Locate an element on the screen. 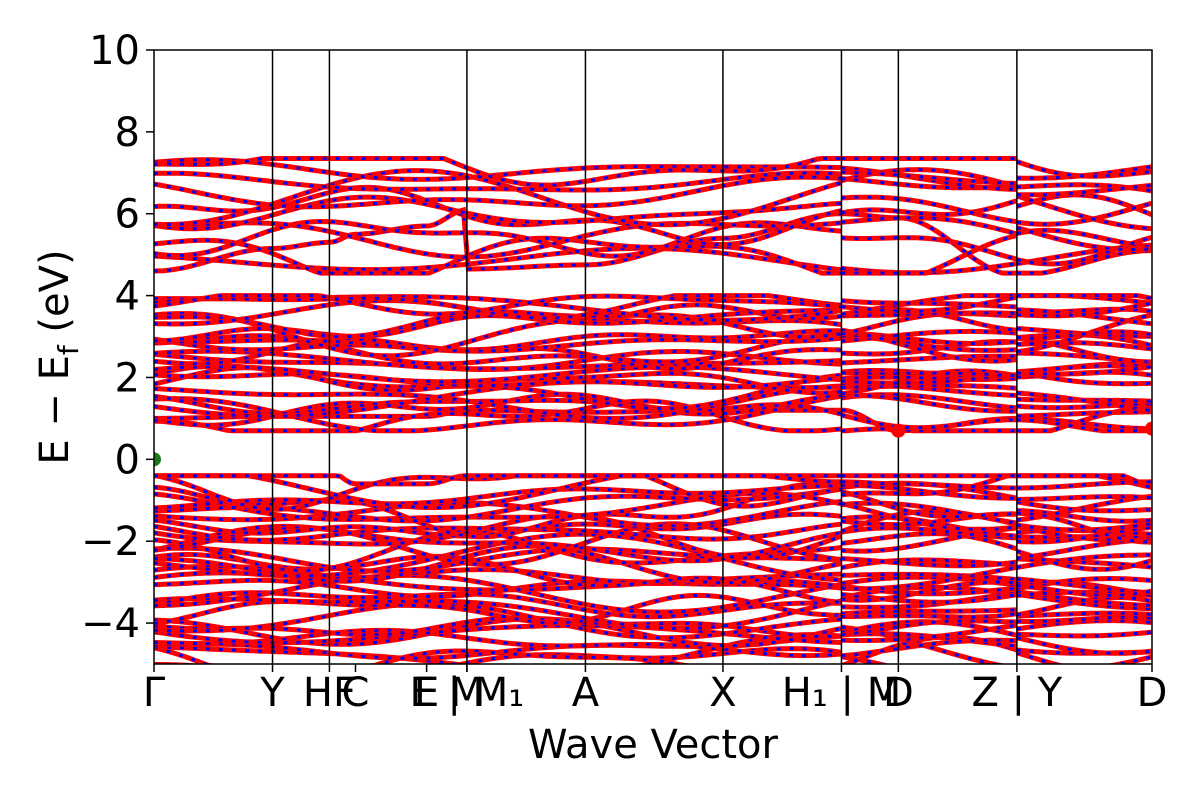  x-tick-label: Γ is located at coordinates (154, 693).